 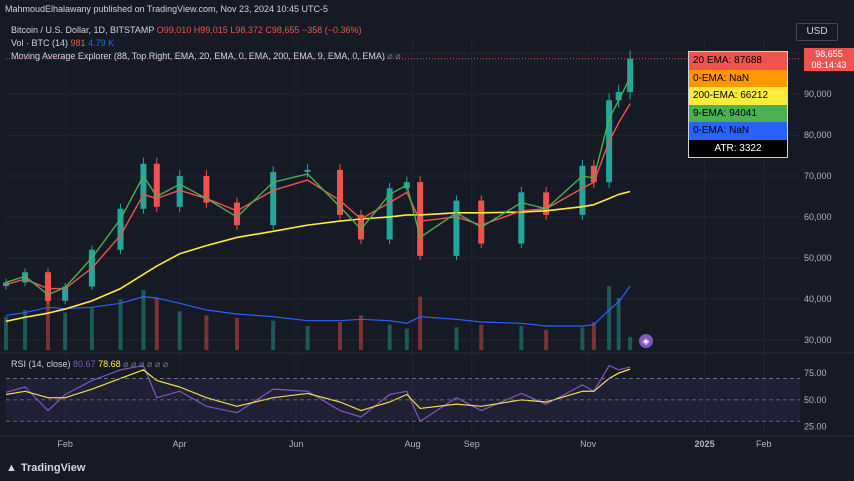 What do you see at coordinates (180, 444) in the screenshot?
I see `time-tick-label: Apr` at bounding box center [180, 444].